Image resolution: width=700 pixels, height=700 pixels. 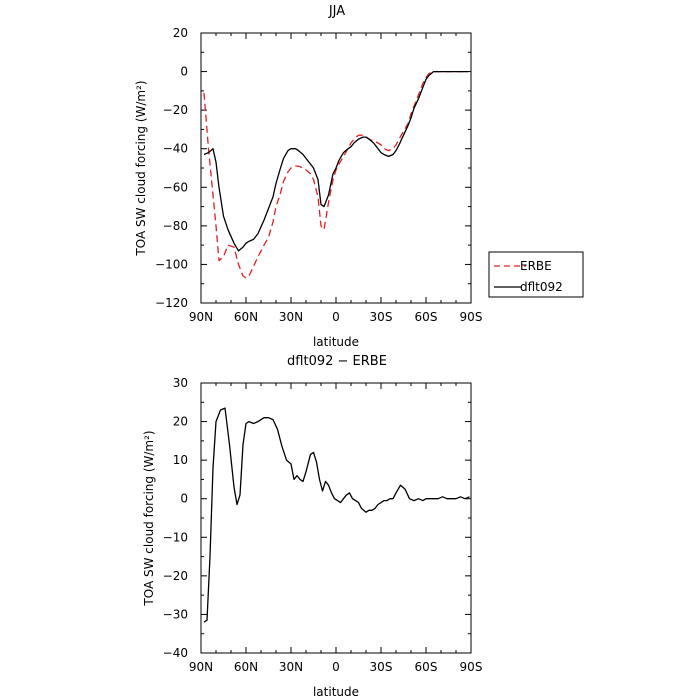 What do you see at coordinates (171, 168) in the screenshot?
I see `y-tick-labels: −120 −100 −80 −60 −40 −20 0 20` at bounding box center [171, 168].